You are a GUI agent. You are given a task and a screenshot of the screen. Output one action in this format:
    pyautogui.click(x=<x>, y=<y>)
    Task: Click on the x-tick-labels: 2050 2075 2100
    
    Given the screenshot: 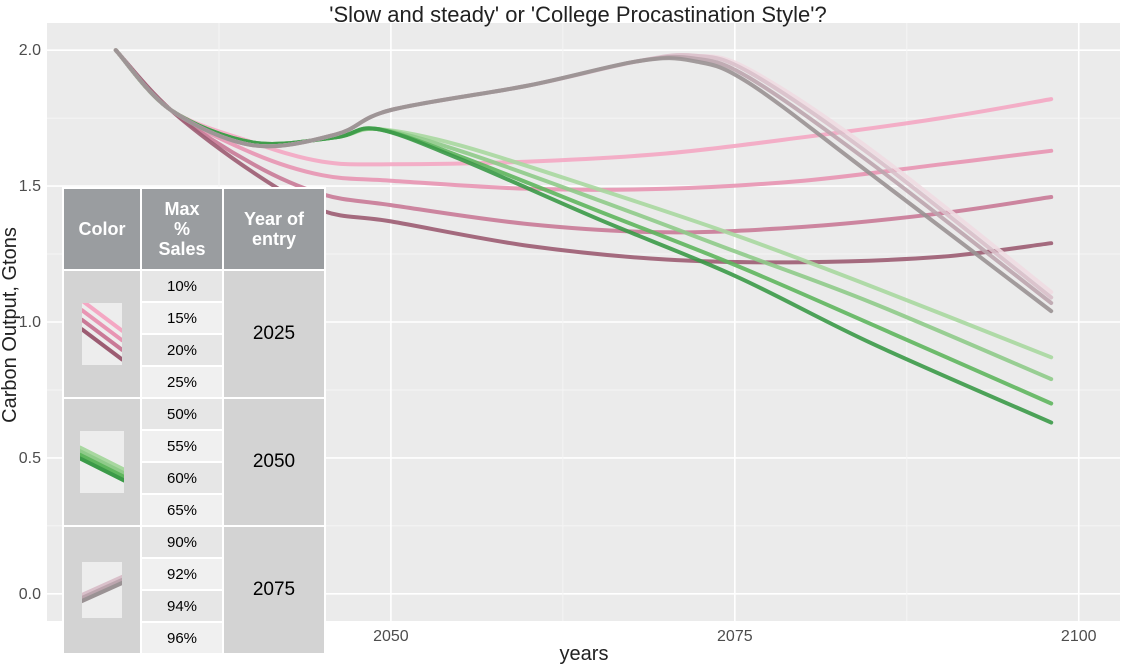 What is the action you would take?
    pyautogui.click(x=735, y=636)
    